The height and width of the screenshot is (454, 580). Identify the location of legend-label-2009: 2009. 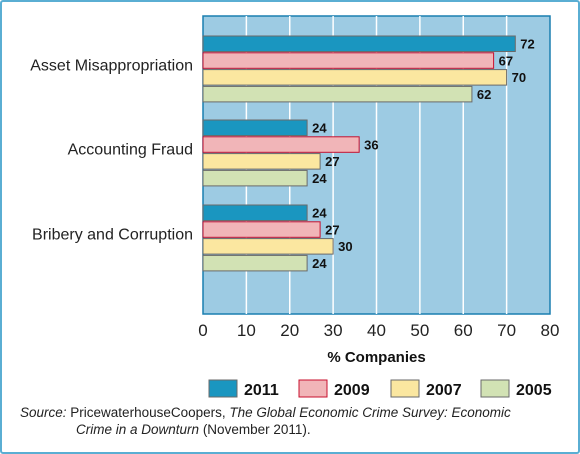
(352, 390).